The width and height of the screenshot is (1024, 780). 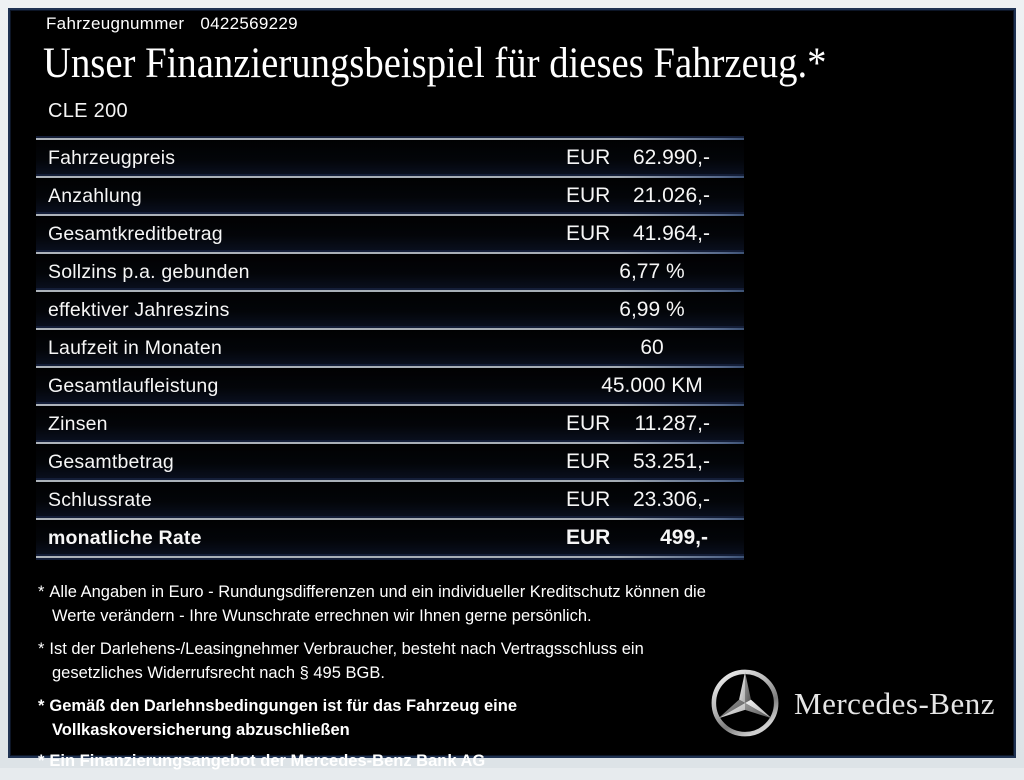 I want to click on table-row: Sollzins p.a. gebunden 6,77 %, so click(x=390, y=272).